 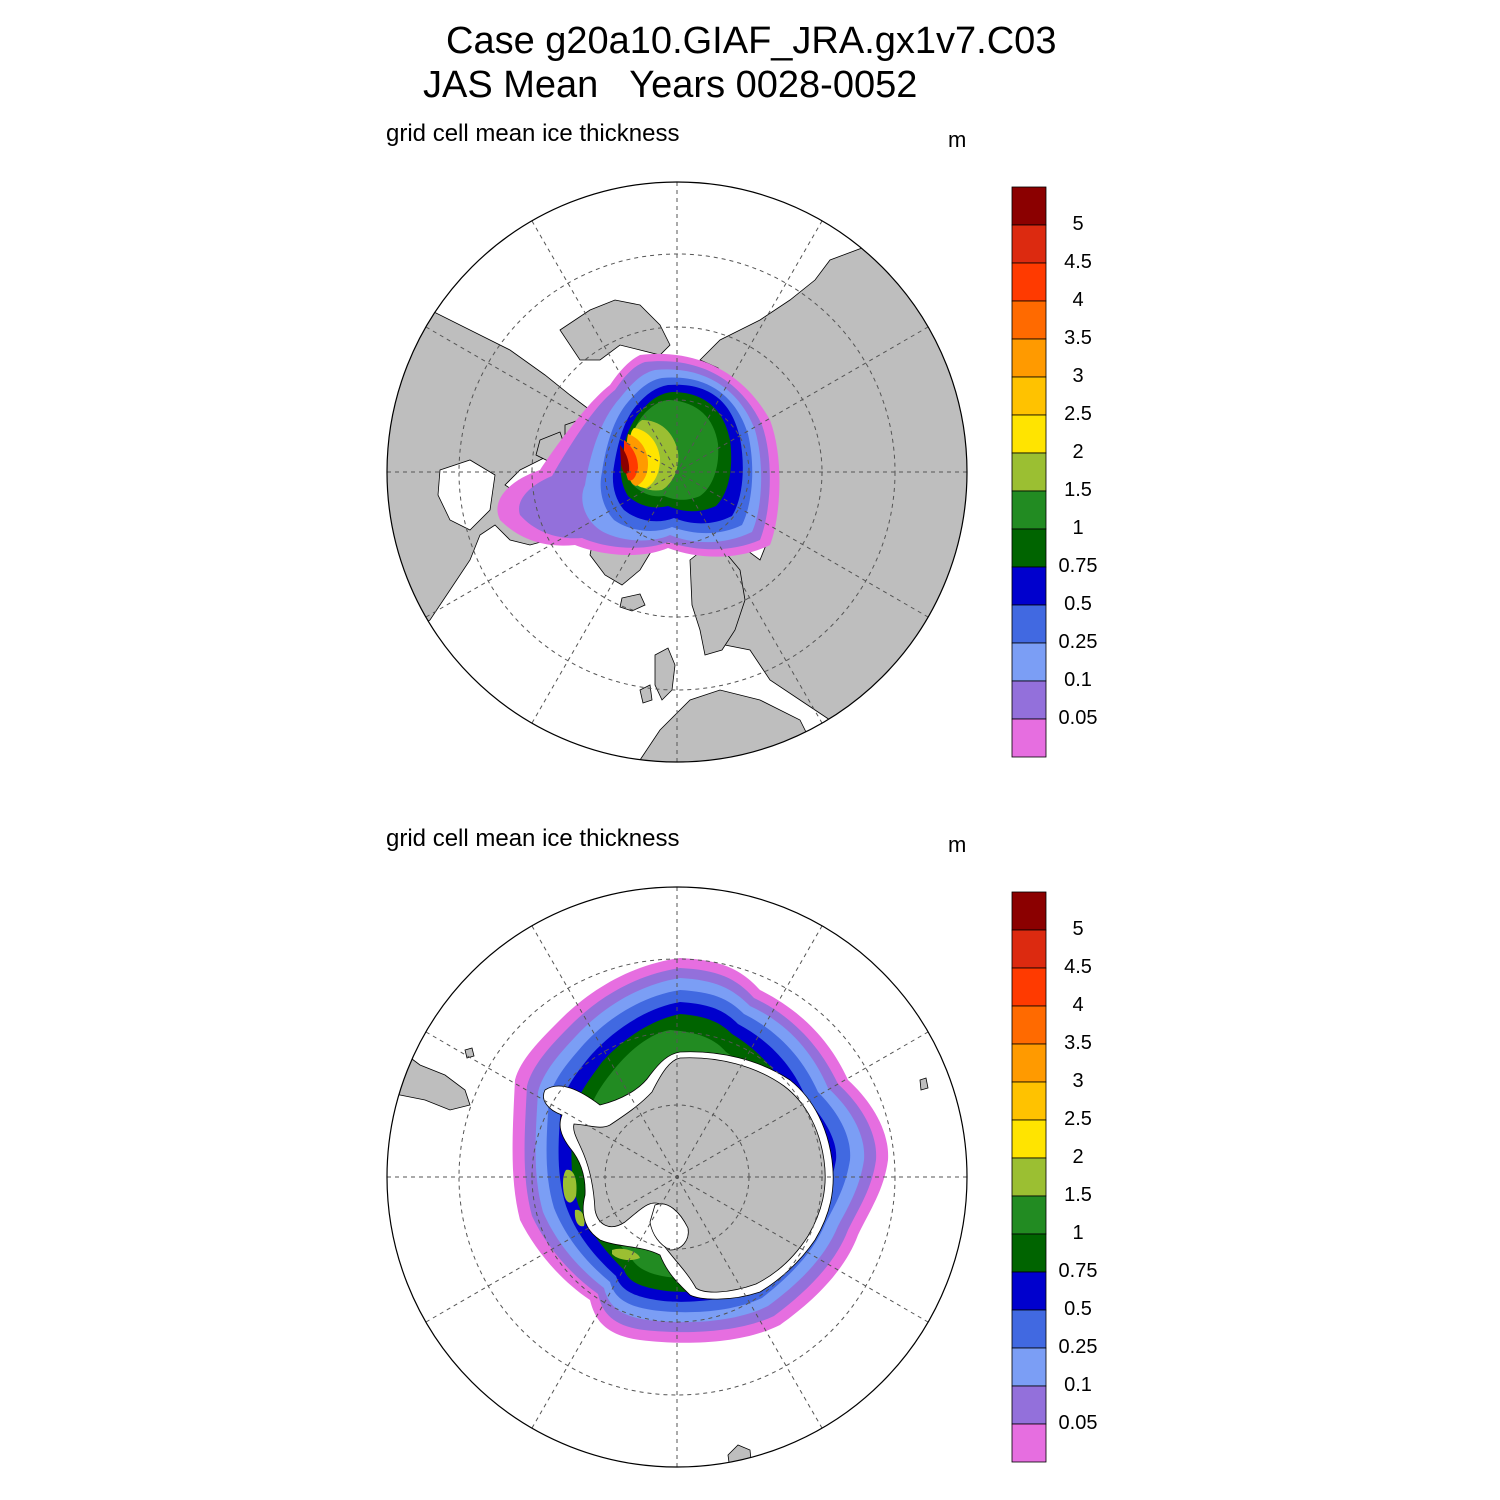 What do you see at coordinates (638, 455) in the screenshot?
I see `north-sea-ice` at bounding box center [638, 455].